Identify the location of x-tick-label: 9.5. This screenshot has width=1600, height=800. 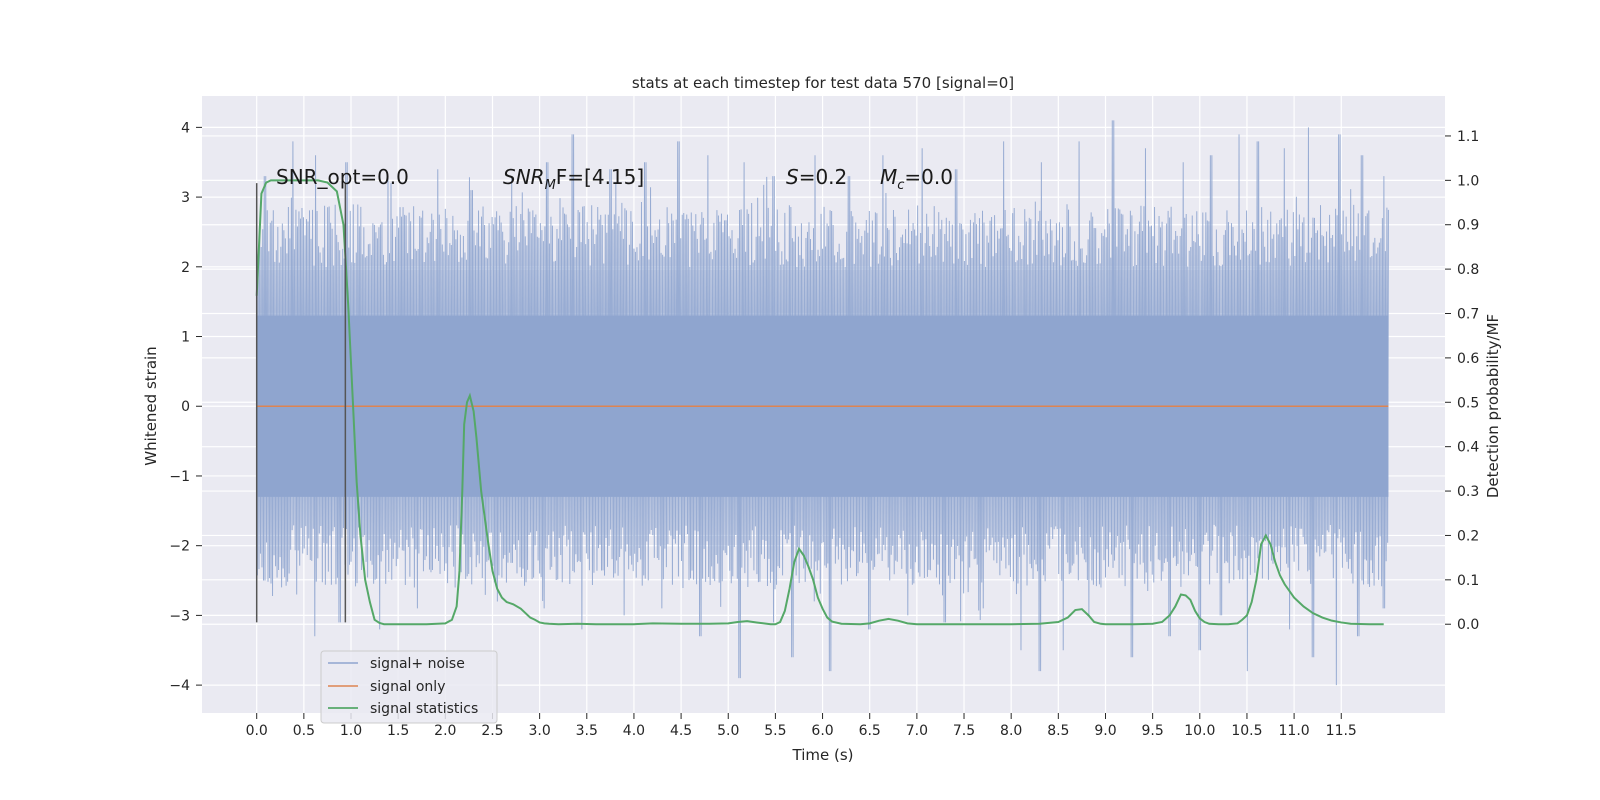
(1153, 731).